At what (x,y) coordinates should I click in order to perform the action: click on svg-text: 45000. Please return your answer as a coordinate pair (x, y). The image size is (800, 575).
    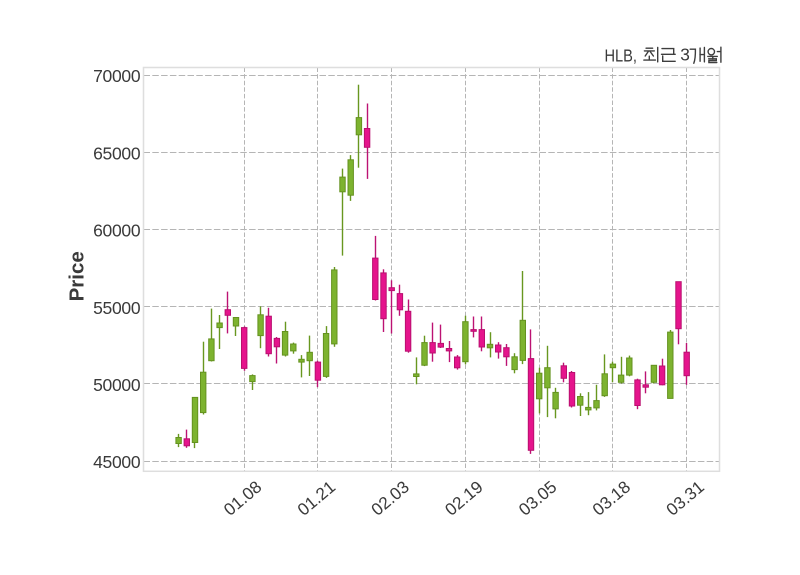
    Looking at the image, I should click on (117, 462).